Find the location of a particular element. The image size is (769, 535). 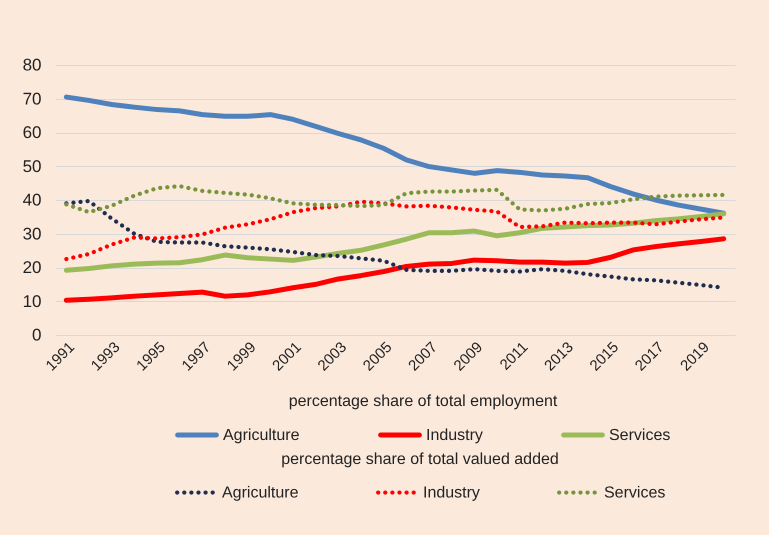

y-tick-label: 40 is located at coordinates (32, 200).